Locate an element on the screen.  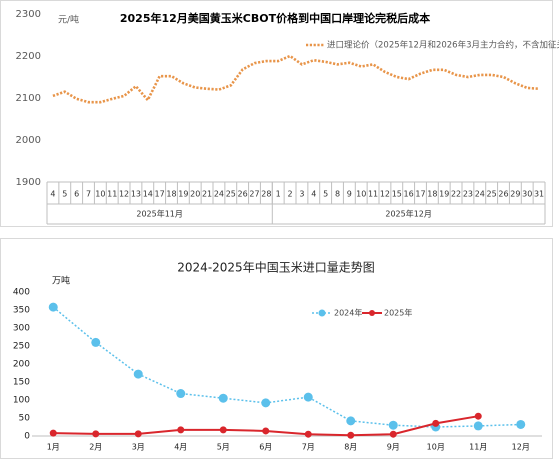
x-tick-label: 5月 is located at coordinates (223, 447).